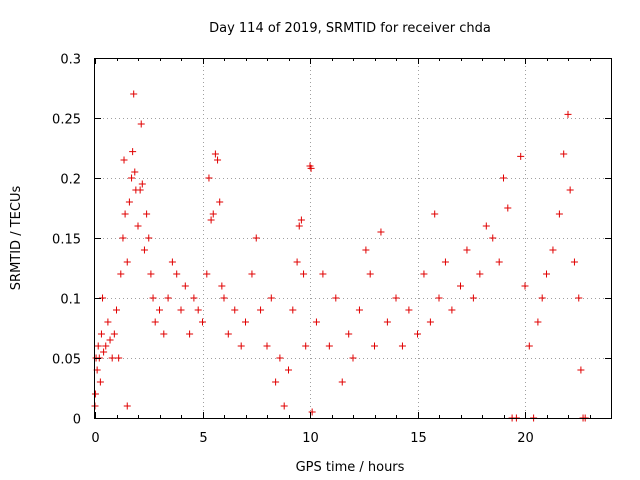 The height and width of the screenshot is (480, 640). What do you see at coordinates (16, 238) in the screenshot?
I see `y-axis-label: SRMTID / TECUs` at bounding box center [16, 238].